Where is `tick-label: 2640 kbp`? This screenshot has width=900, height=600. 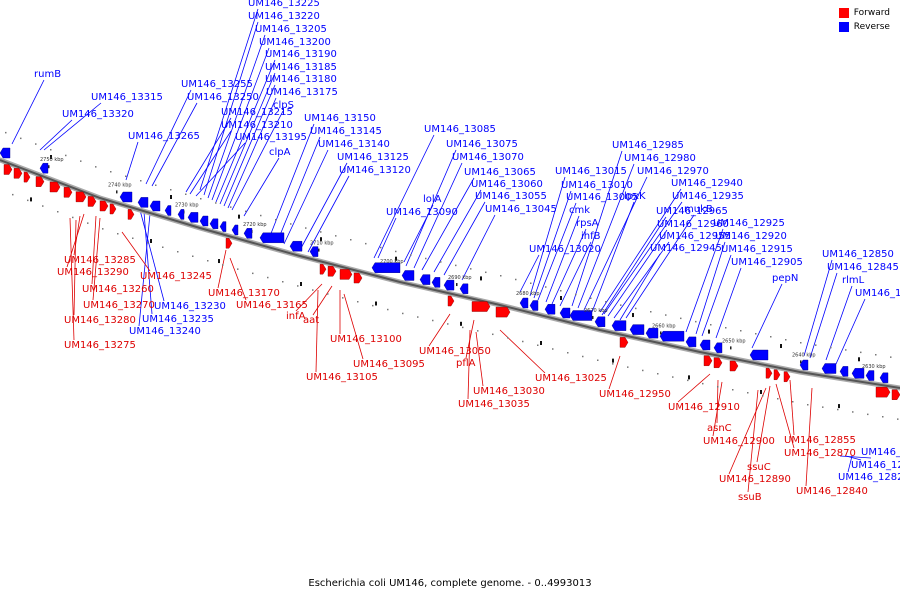
tick-label: 2640 kbp is located at coordinates (804, 355).